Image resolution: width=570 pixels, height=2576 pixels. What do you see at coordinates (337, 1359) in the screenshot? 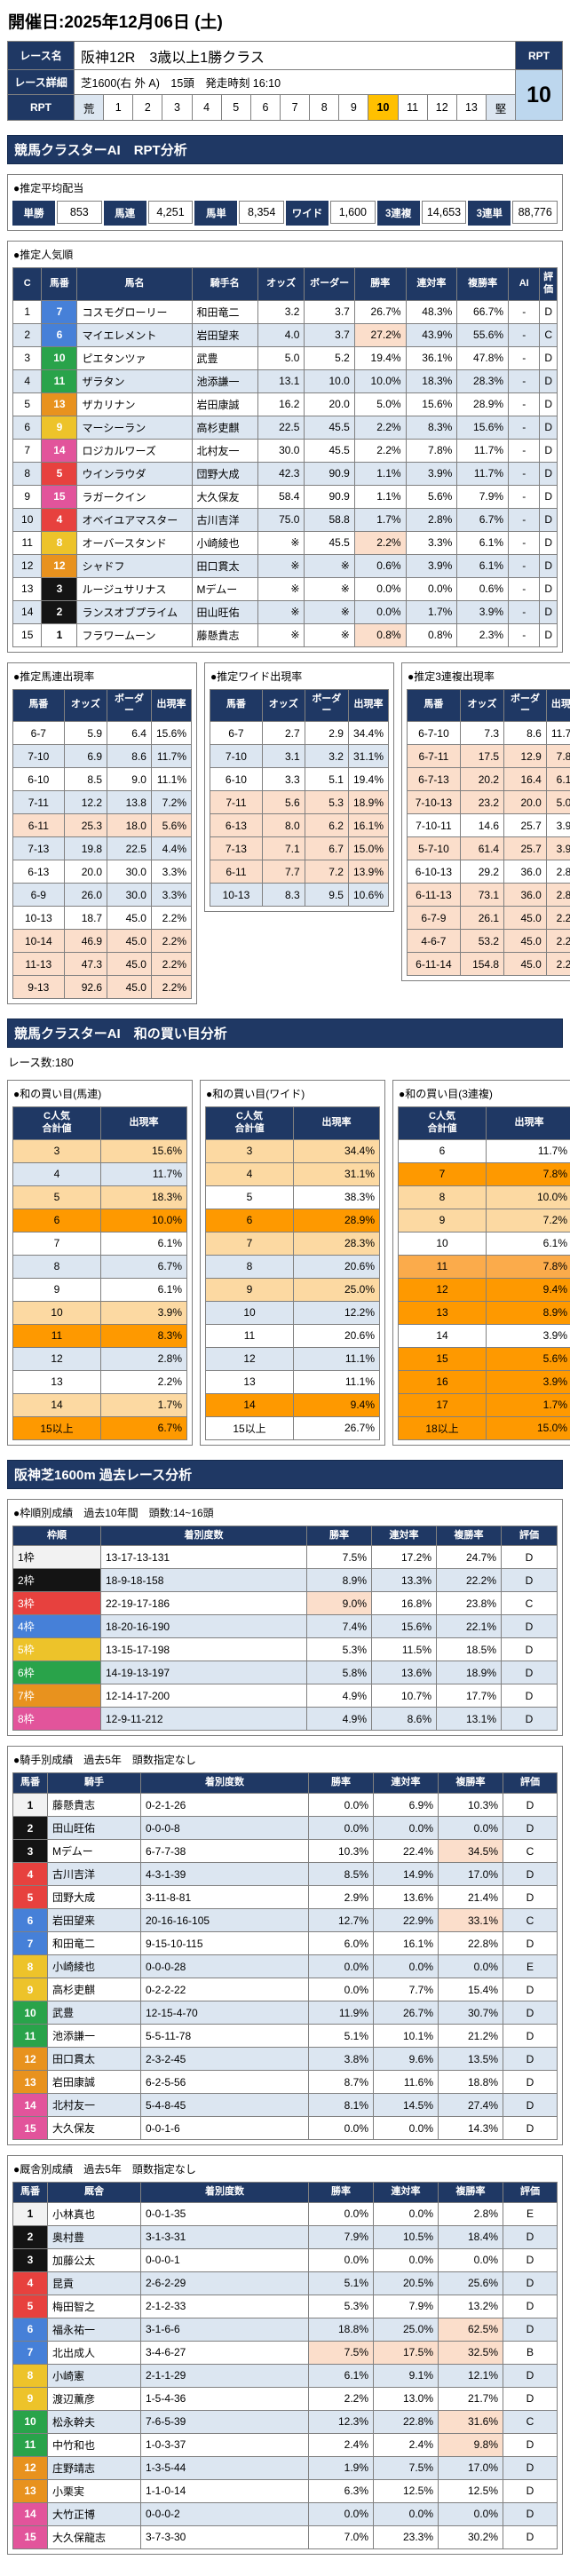
I see `occurrence-rate: 11.1%` at bounding box center [337, 1359].